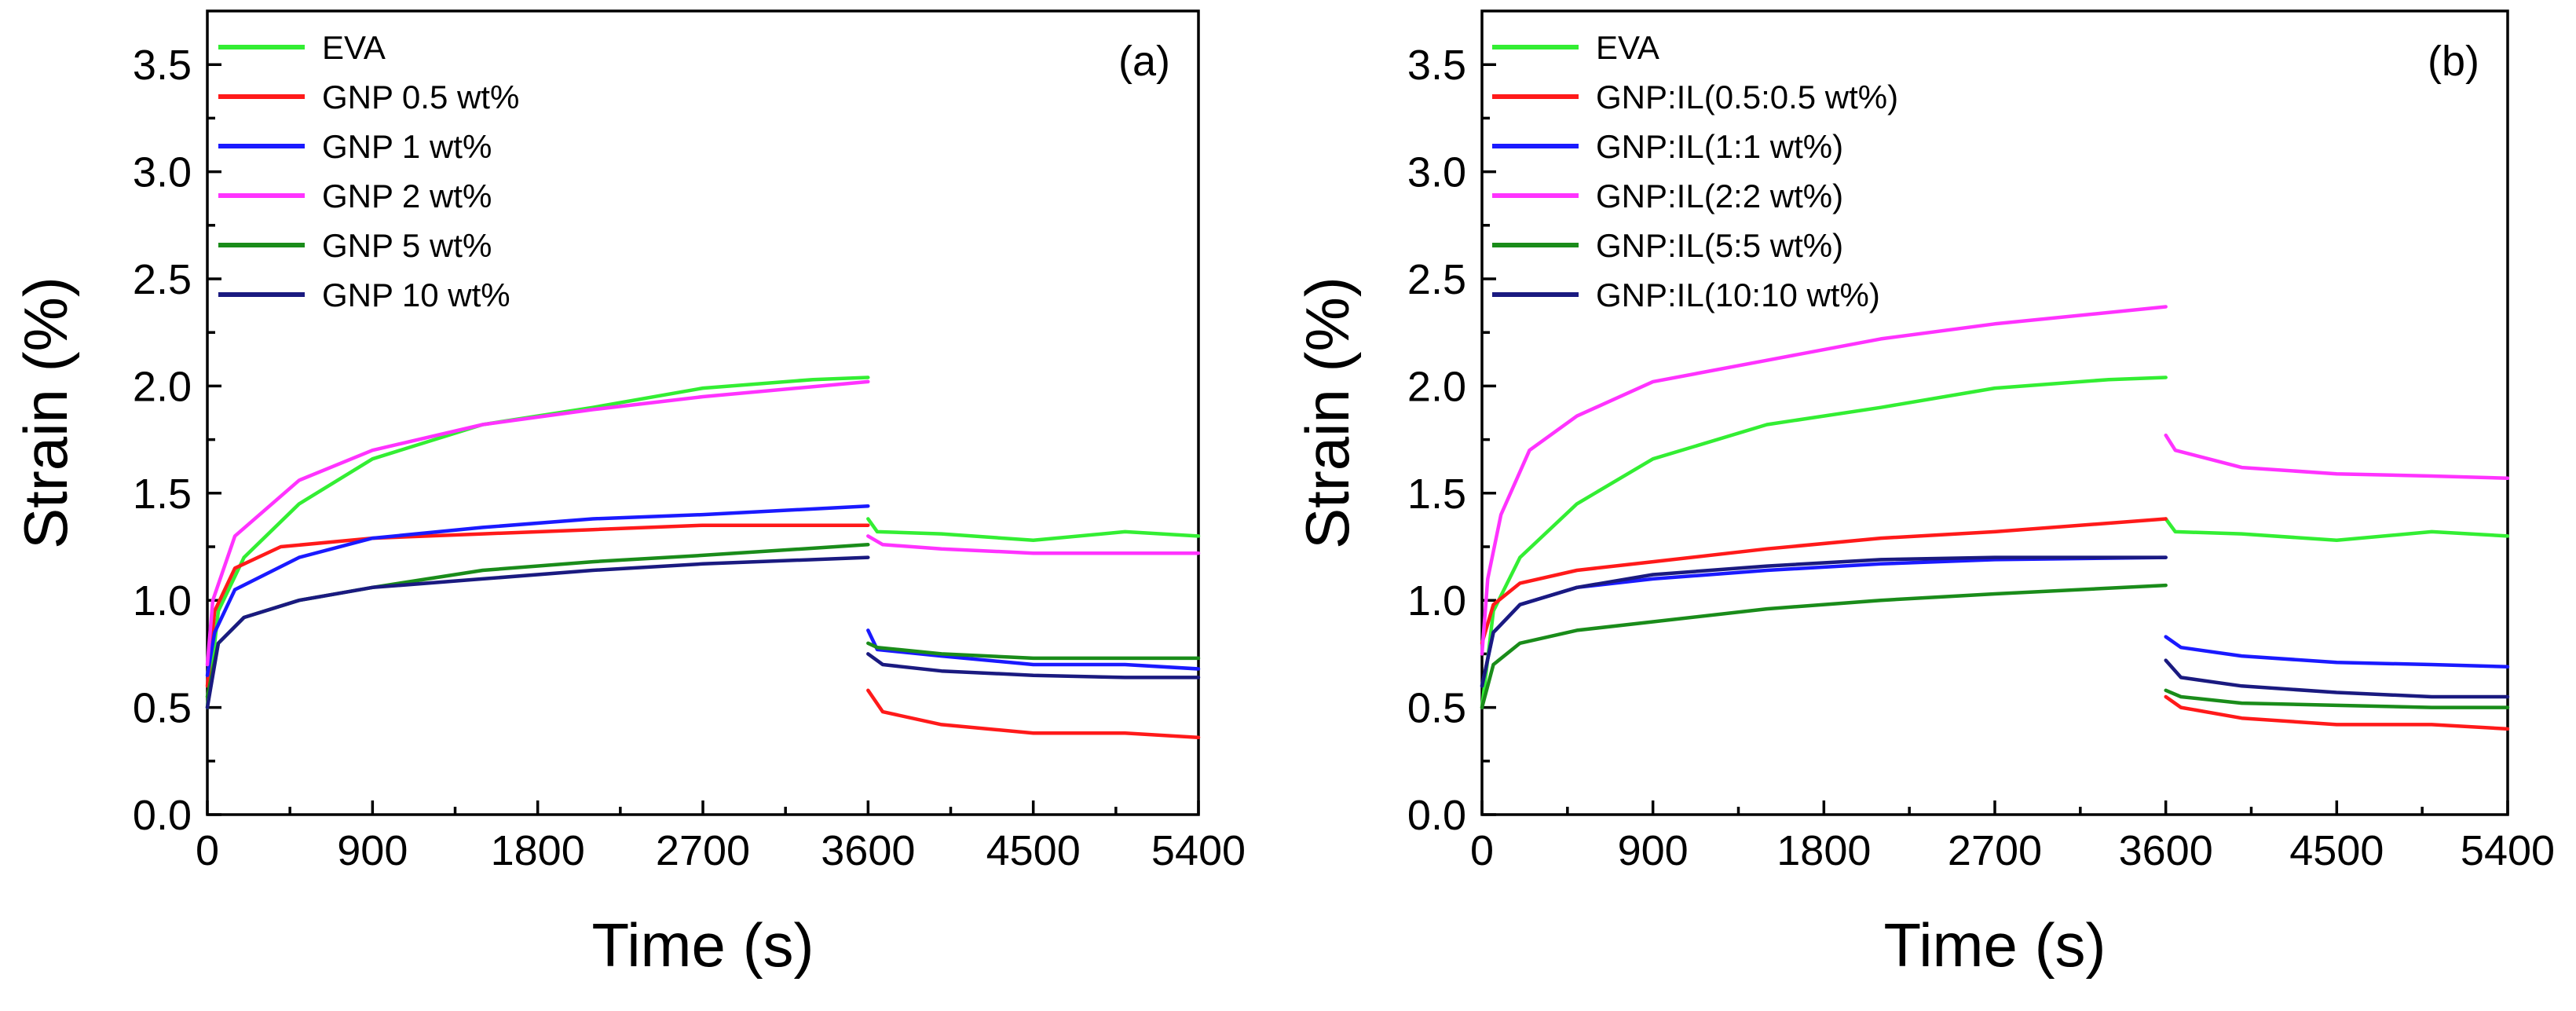  I want to click on legend-entry: GNP:IL(5:5 wt%), so click(1668, 246).